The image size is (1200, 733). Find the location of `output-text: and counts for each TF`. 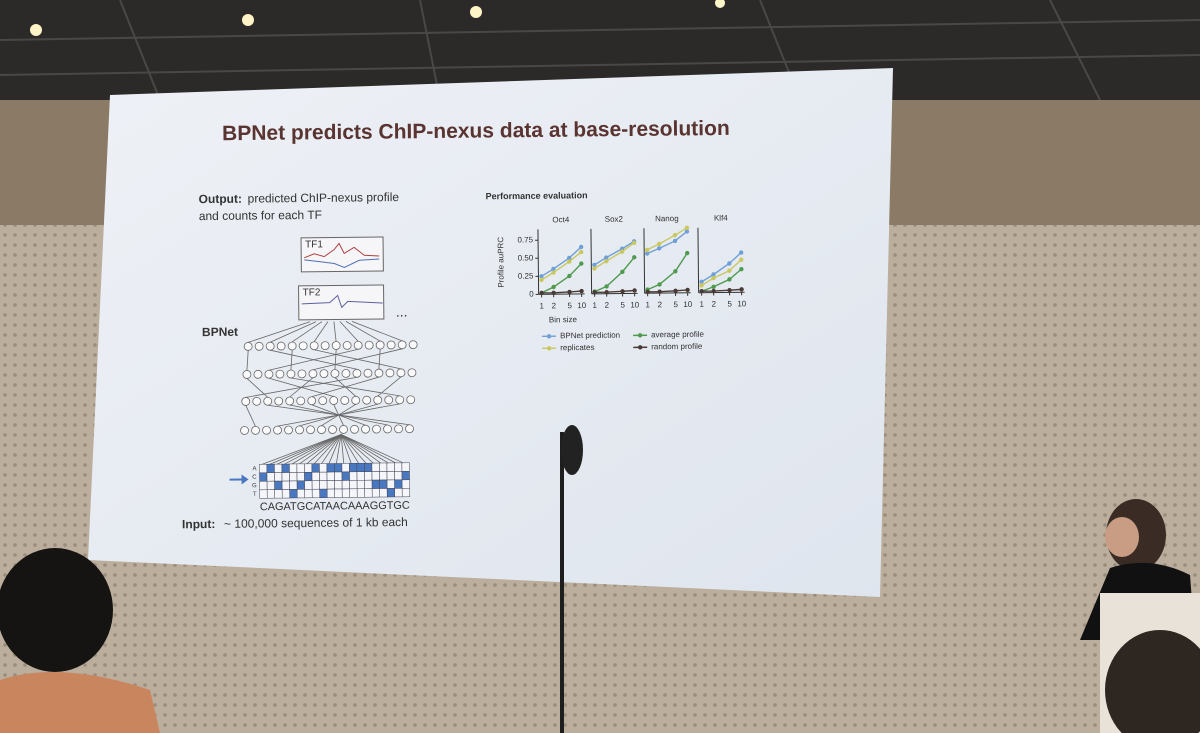

output-text: and counts for each TF is located at coordinates (260, 215).